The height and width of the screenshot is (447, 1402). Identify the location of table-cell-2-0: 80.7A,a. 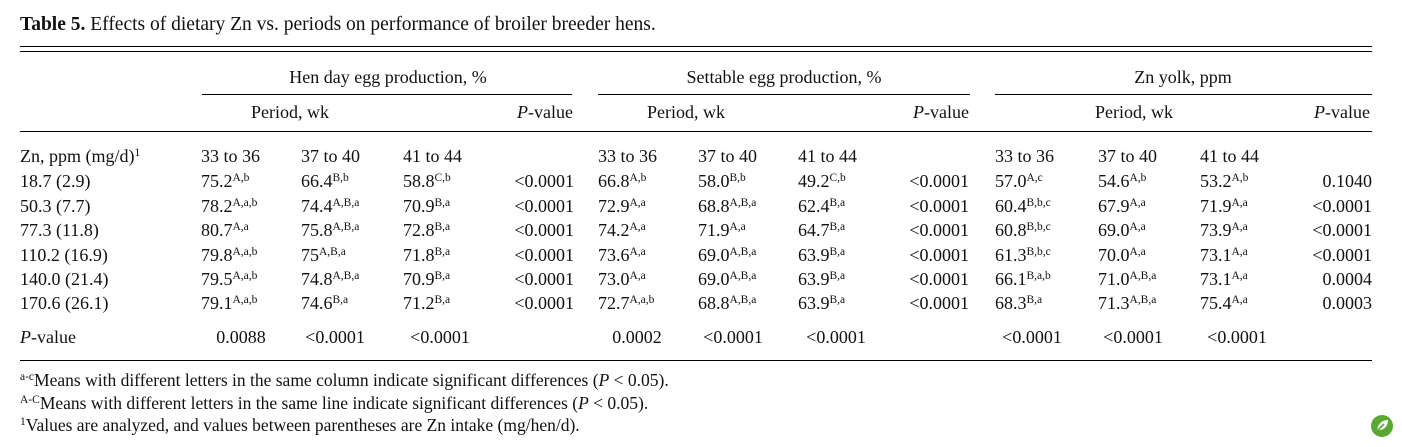
(225, 230).